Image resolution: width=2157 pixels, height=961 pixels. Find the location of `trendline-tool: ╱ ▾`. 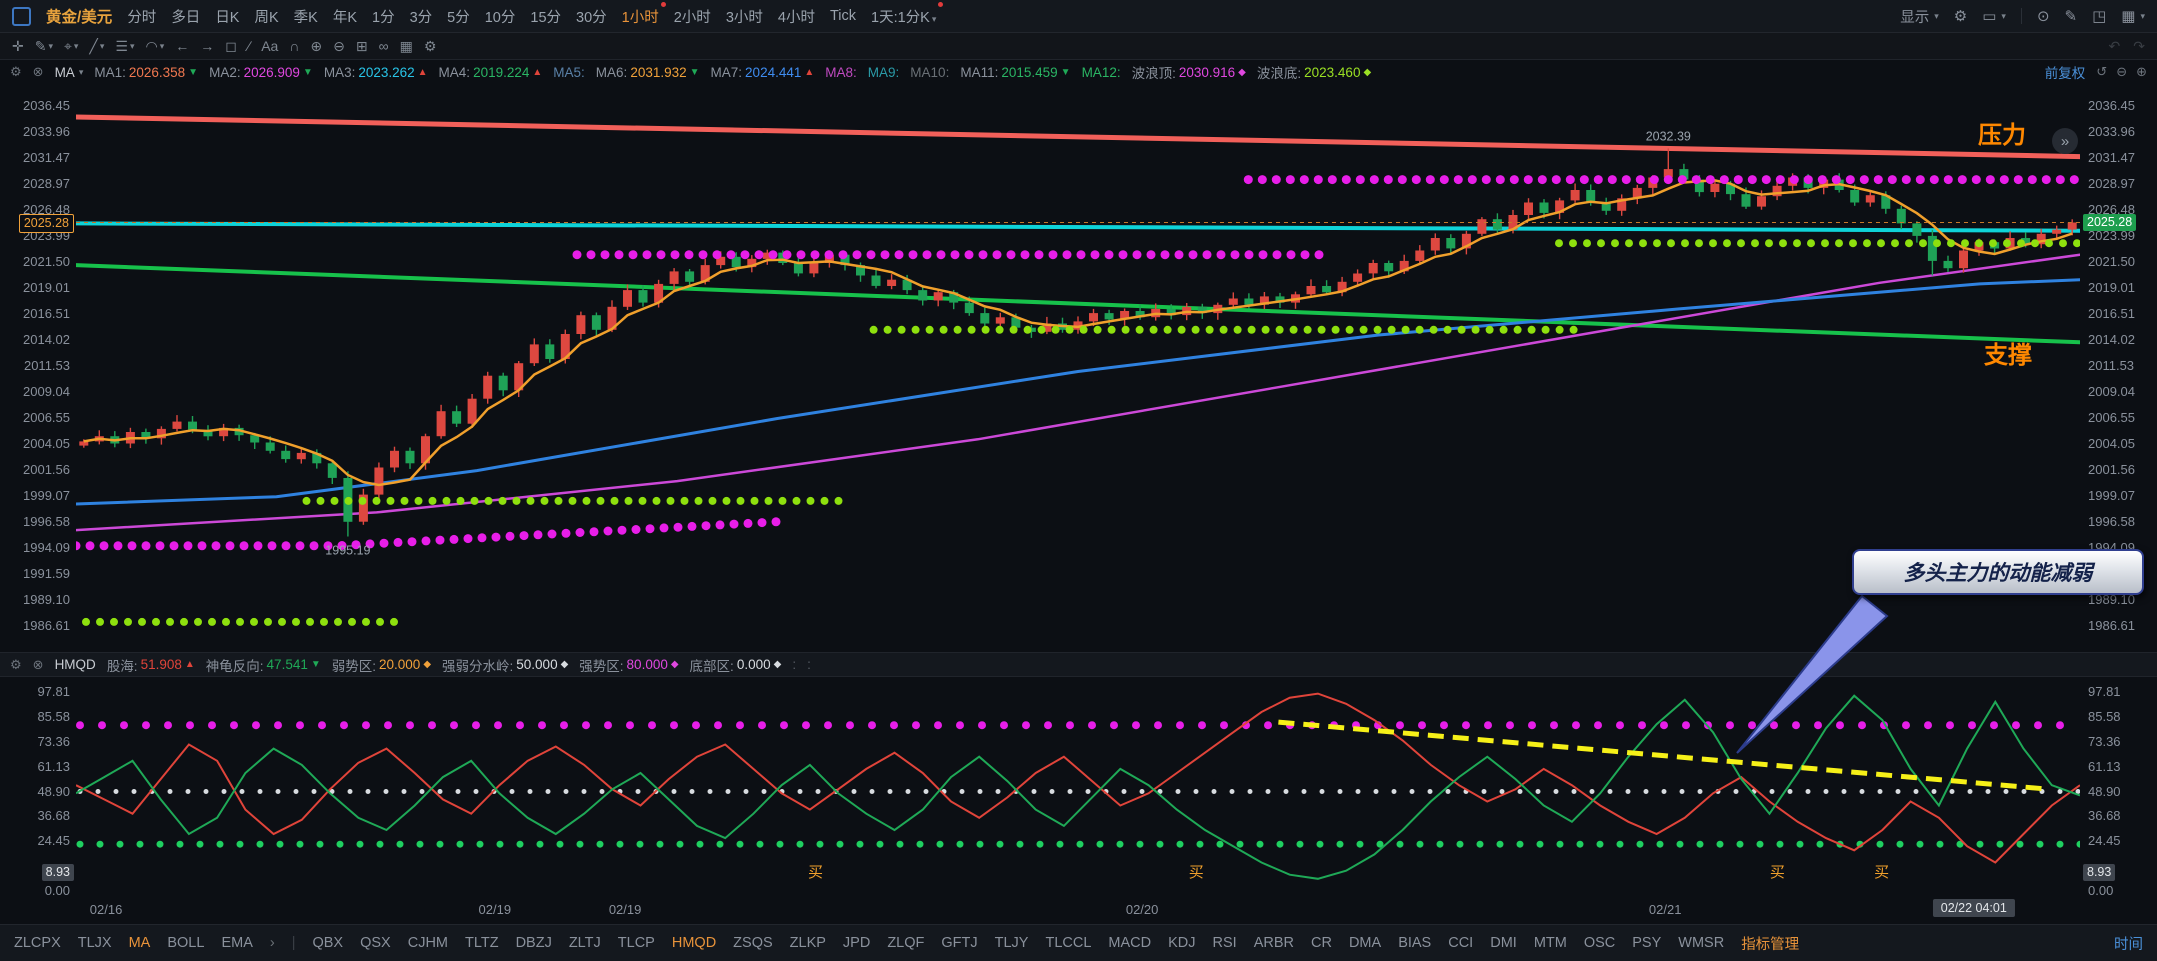

trendline-tool: ╱ ▾ is located at coordinates (97, 45).